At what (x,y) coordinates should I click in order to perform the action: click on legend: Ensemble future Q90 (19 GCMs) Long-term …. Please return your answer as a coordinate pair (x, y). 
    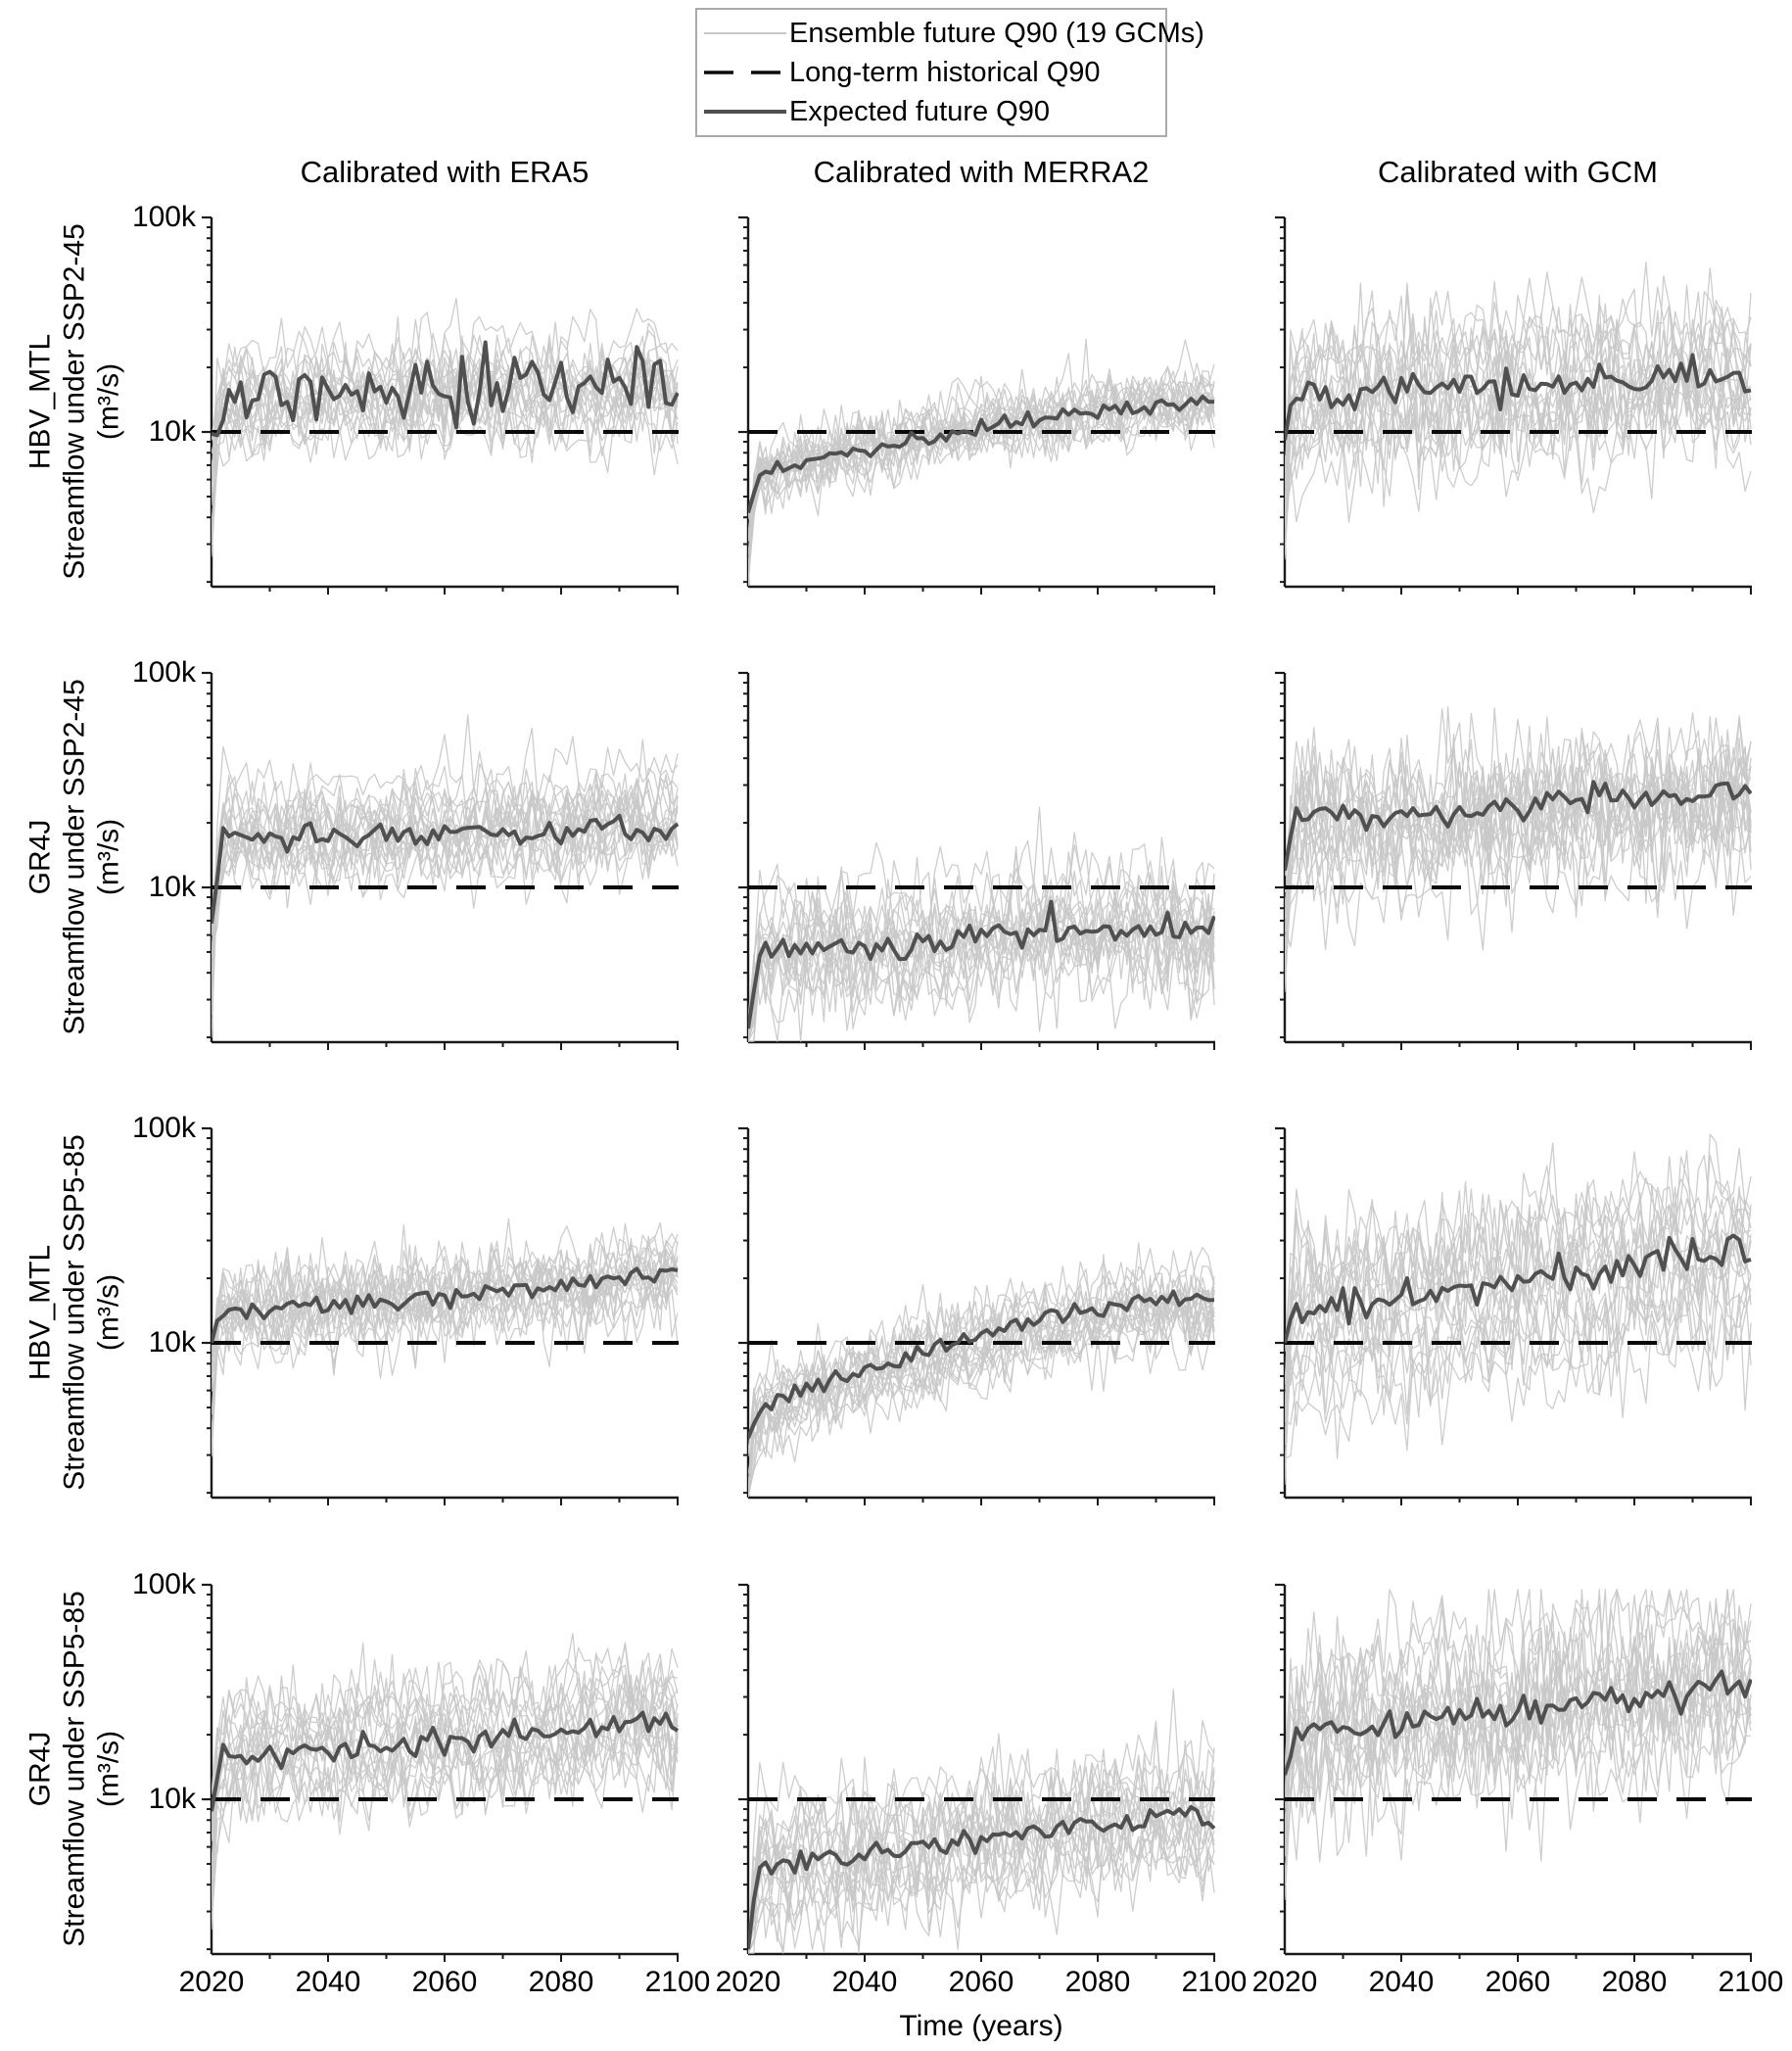
    Looking at the image, I should click on (949, 72).